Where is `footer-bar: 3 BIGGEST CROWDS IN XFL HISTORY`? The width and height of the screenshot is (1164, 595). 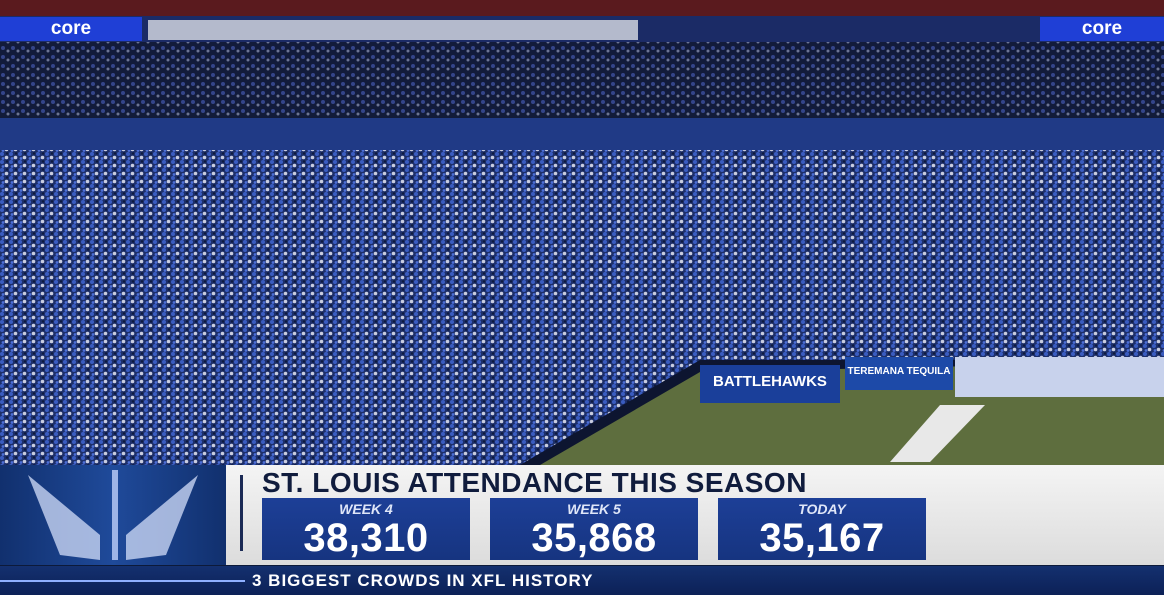
footer-bar: 3 BIGGEST CROWDS IN XFL HISTORY is located at coordinates (582, 580).